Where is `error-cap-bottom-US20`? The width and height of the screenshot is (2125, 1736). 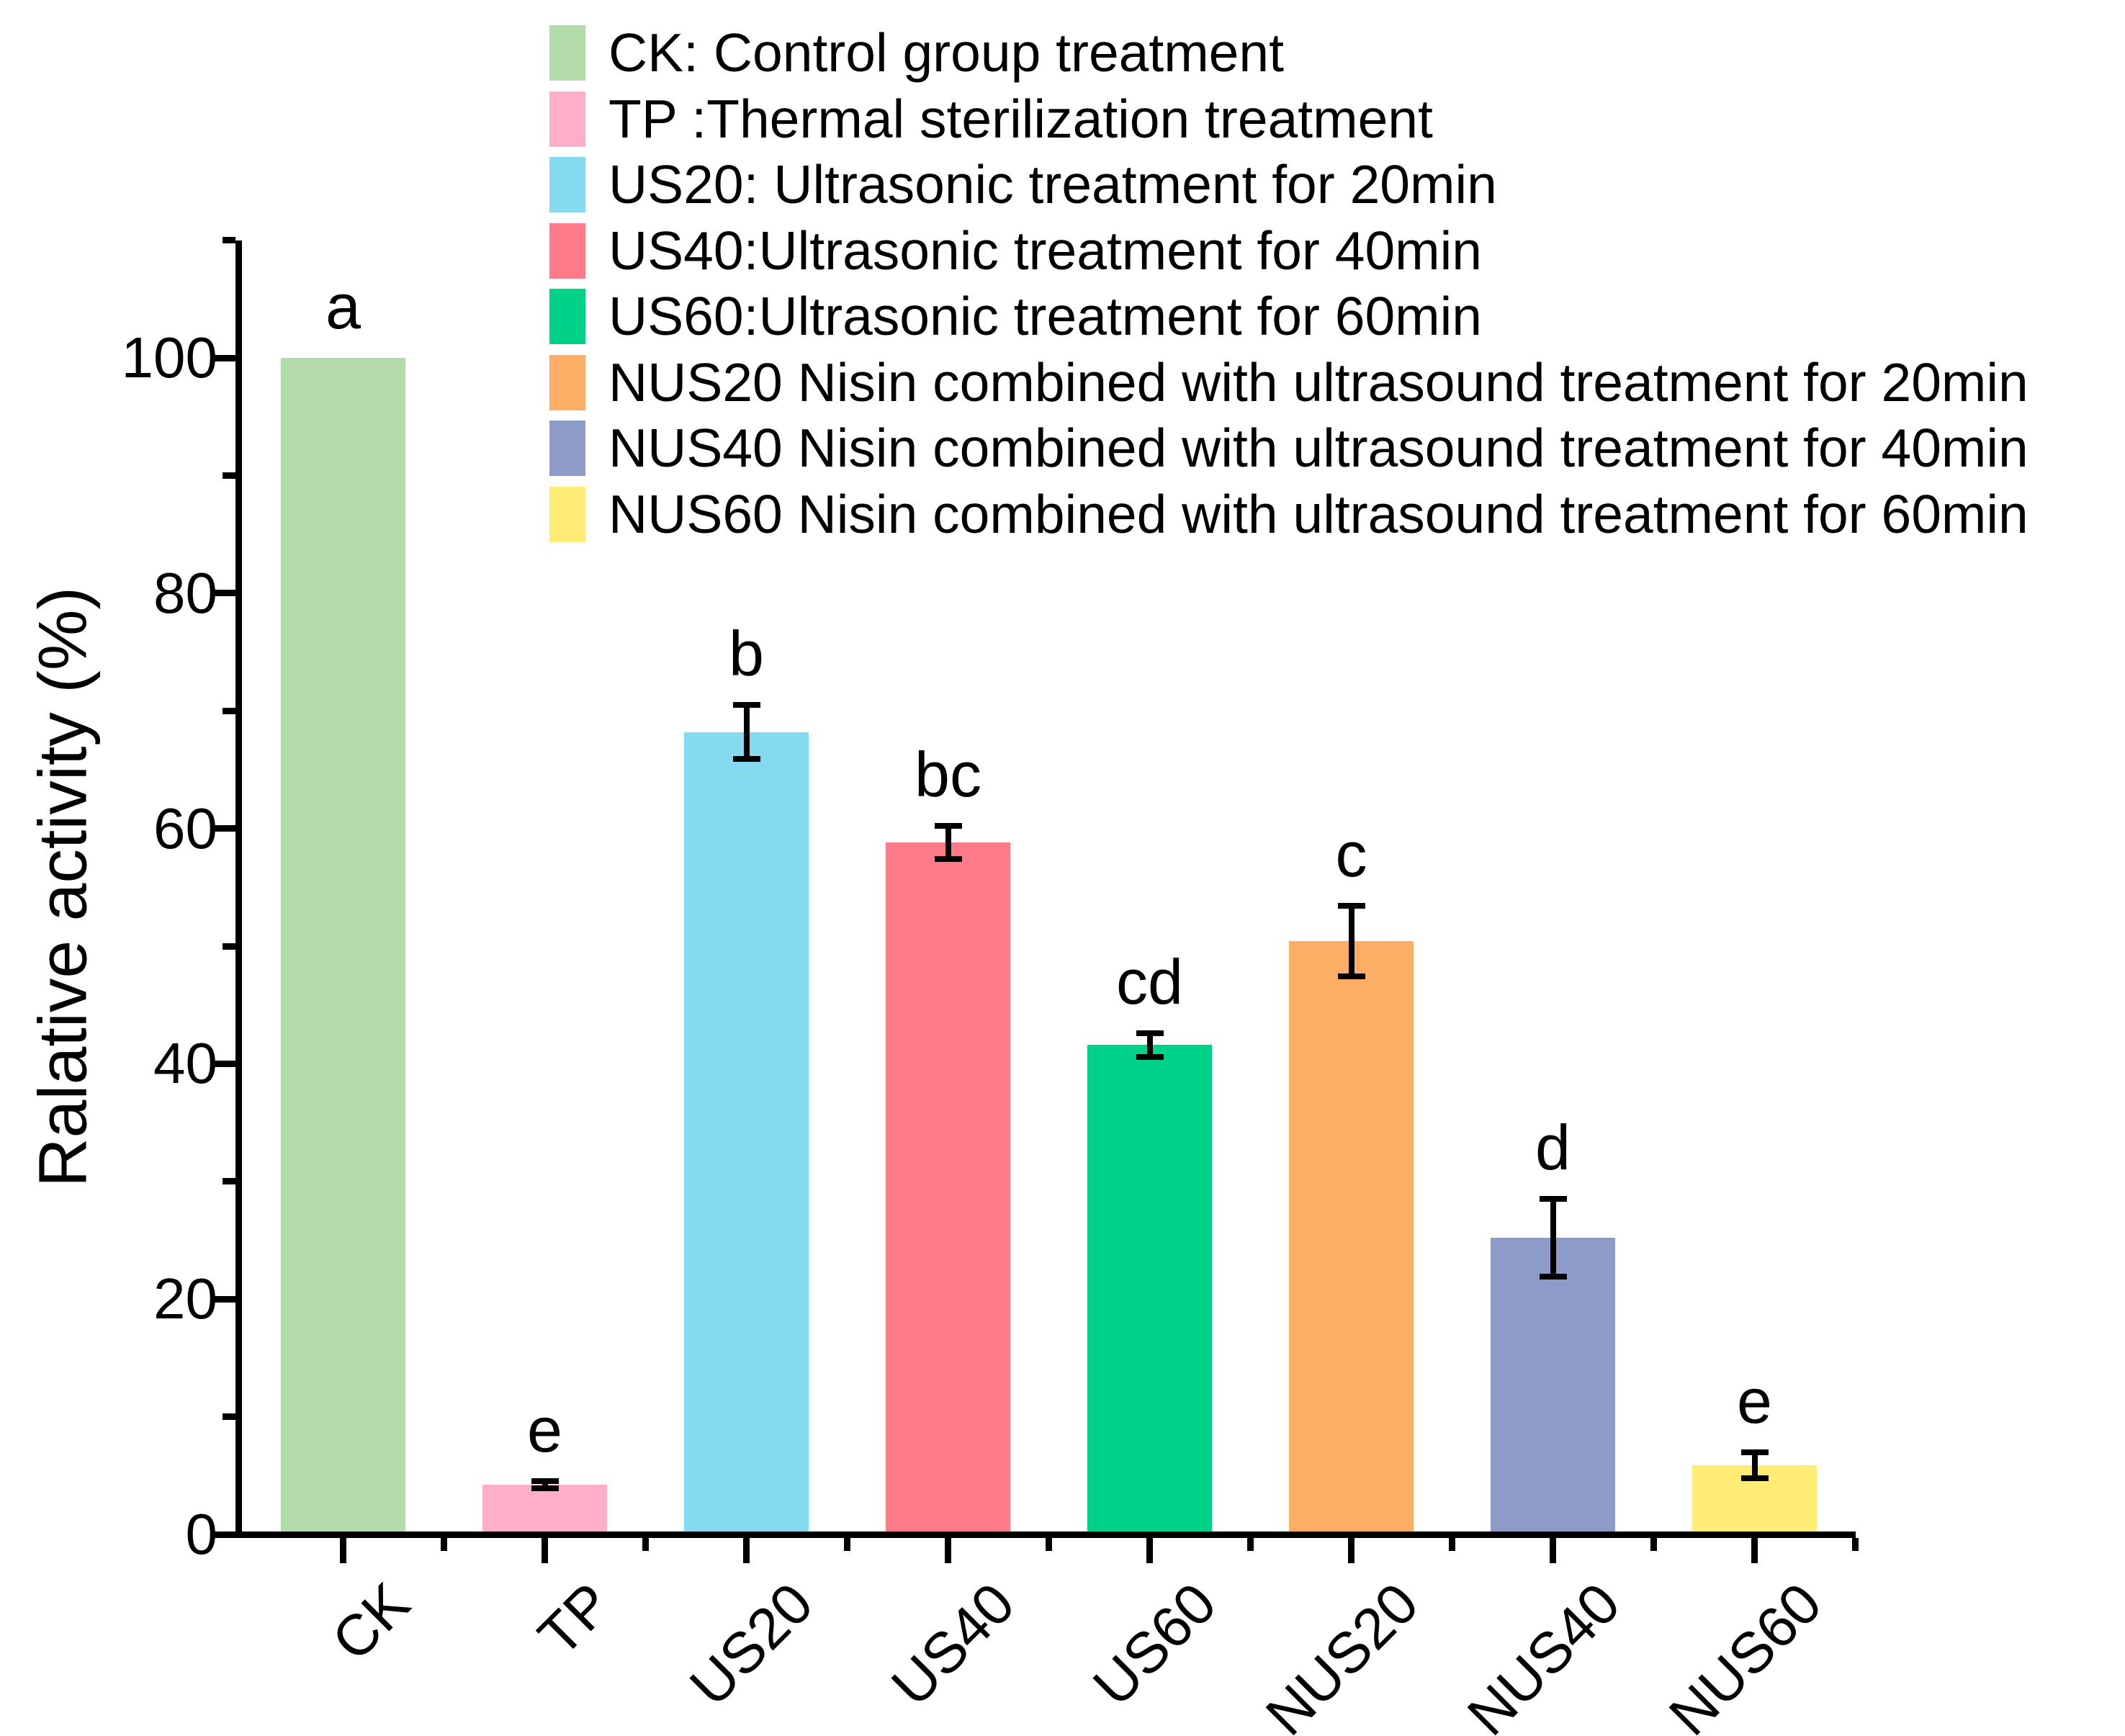 error-cap-bottom-US20 is located at coordinates (746, 759).